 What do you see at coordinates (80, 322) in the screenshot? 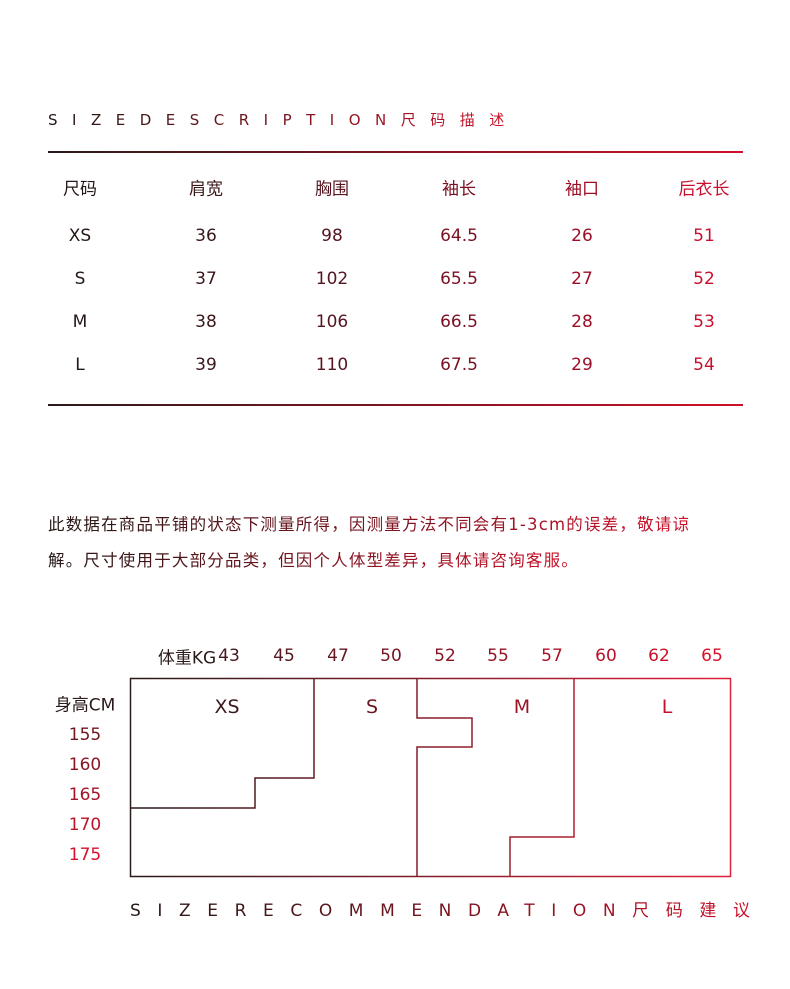
I see `table-cell: M` at bounding box center [80, 322].